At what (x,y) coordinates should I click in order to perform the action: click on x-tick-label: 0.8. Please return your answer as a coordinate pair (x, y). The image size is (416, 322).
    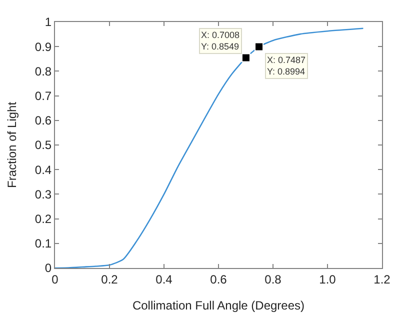
    Looking at the image, I should click on (273, 279).